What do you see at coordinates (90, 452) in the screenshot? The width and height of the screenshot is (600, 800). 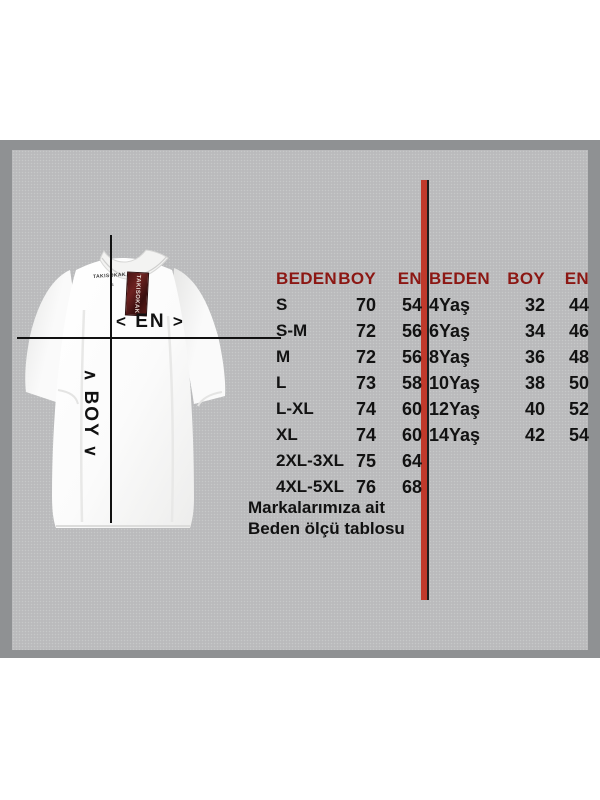 I see `arrow-down-icon: ∨` at bounding box center [90, 452].